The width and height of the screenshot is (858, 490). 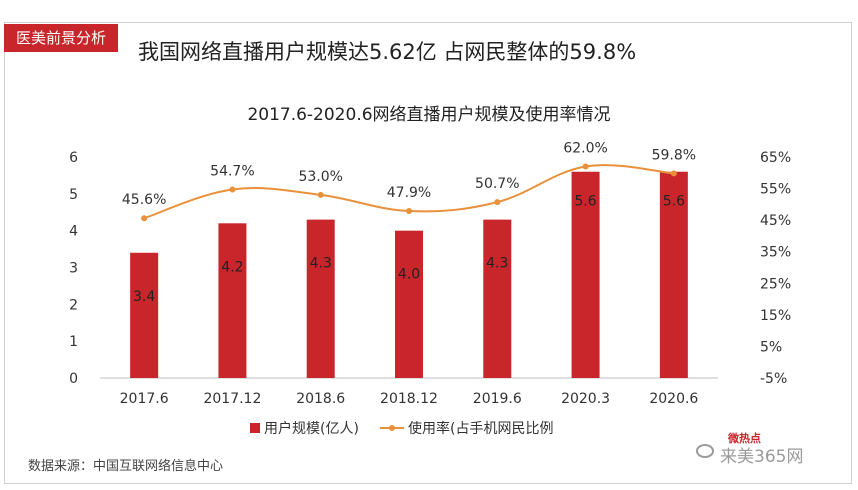 I want to click on bar-data-label: 4.0, so click(x=409, y=275).